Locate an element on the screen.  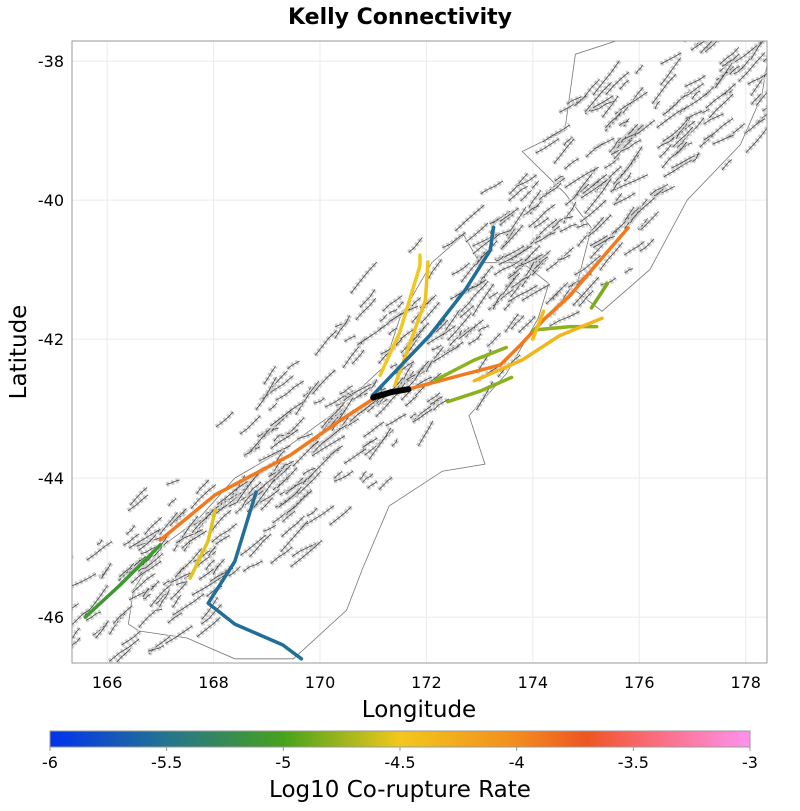
colorbar-tick-label: -6 is located at coordinates (50, 762).